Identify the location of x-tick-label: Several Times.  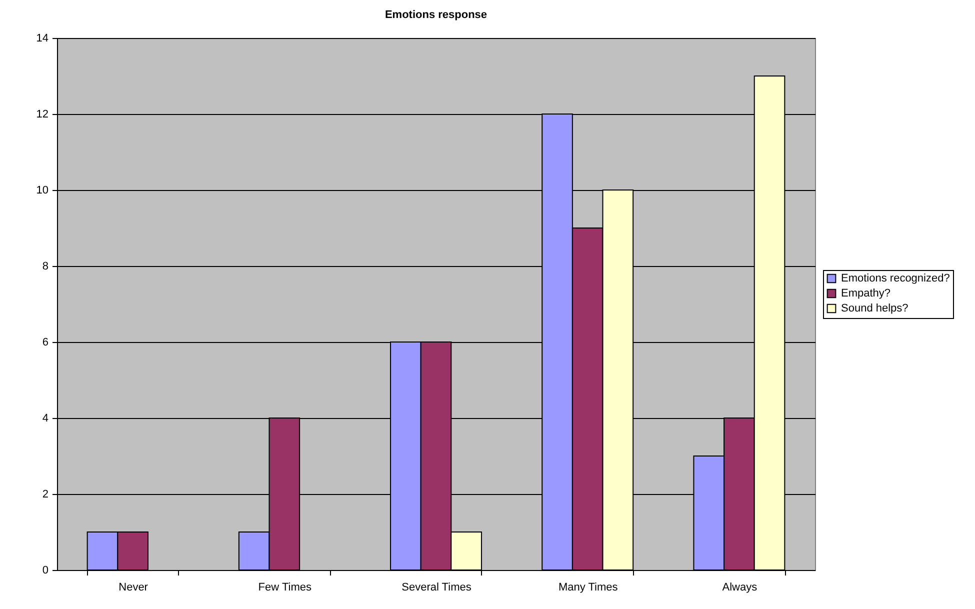
(437, 588).